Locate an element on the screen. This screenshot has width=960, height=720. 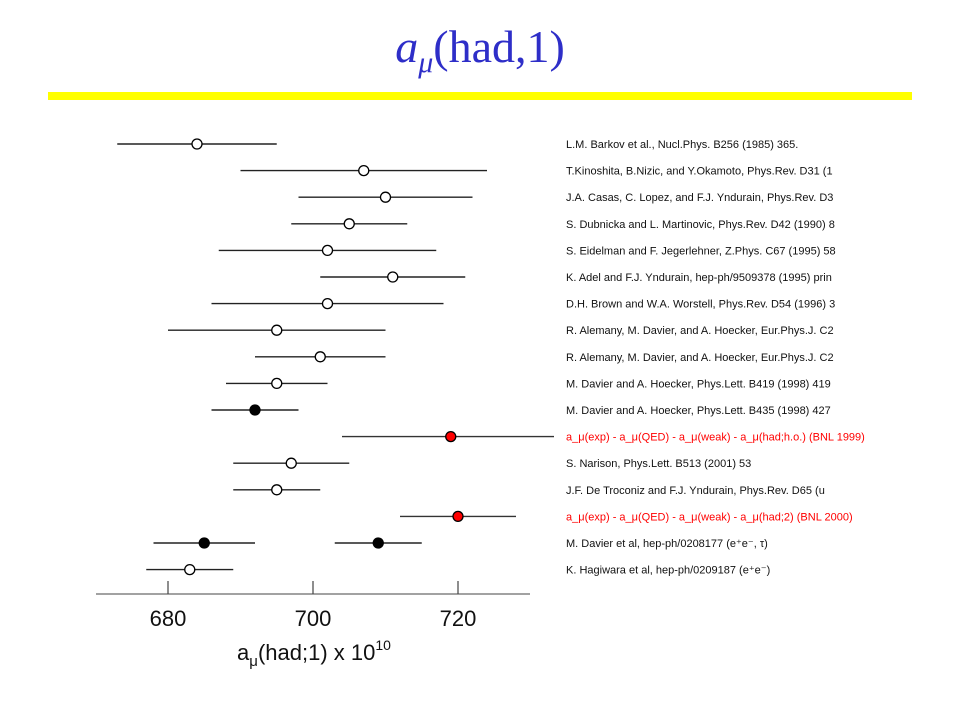
title-symbol: a is located at coordinates (407, 46).